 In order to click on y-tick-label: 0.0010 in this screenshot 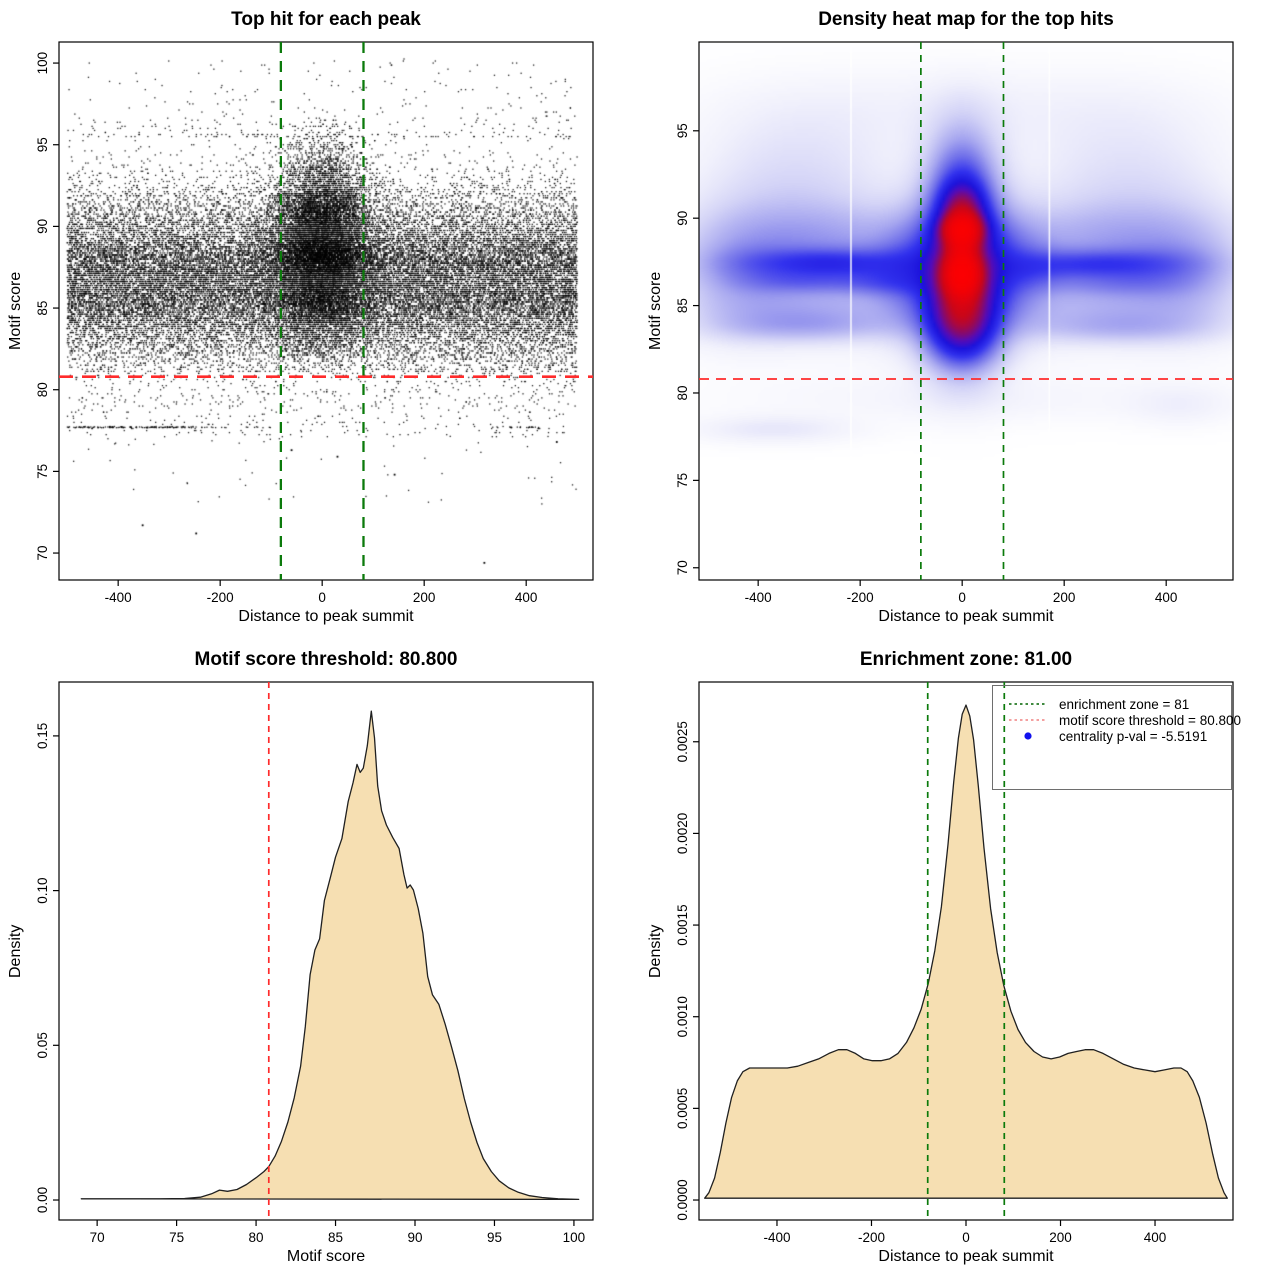, I will do `click(682, 1016)`.